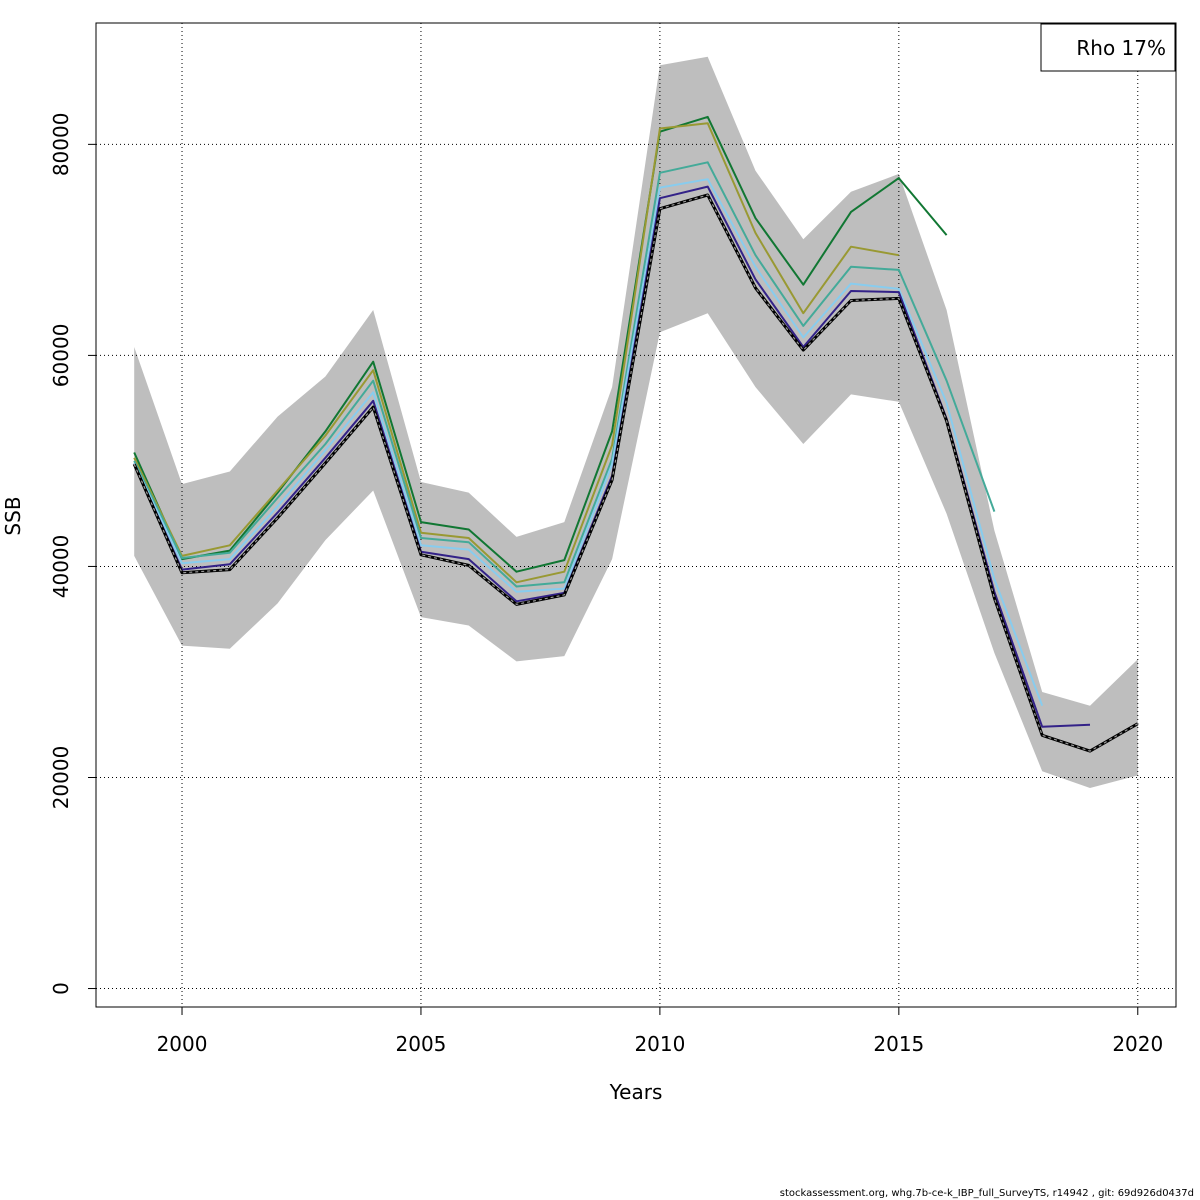  Describe the element at coordinates (636, 1092) in the screenshot. I see `x-axis-label: Years` at that location.